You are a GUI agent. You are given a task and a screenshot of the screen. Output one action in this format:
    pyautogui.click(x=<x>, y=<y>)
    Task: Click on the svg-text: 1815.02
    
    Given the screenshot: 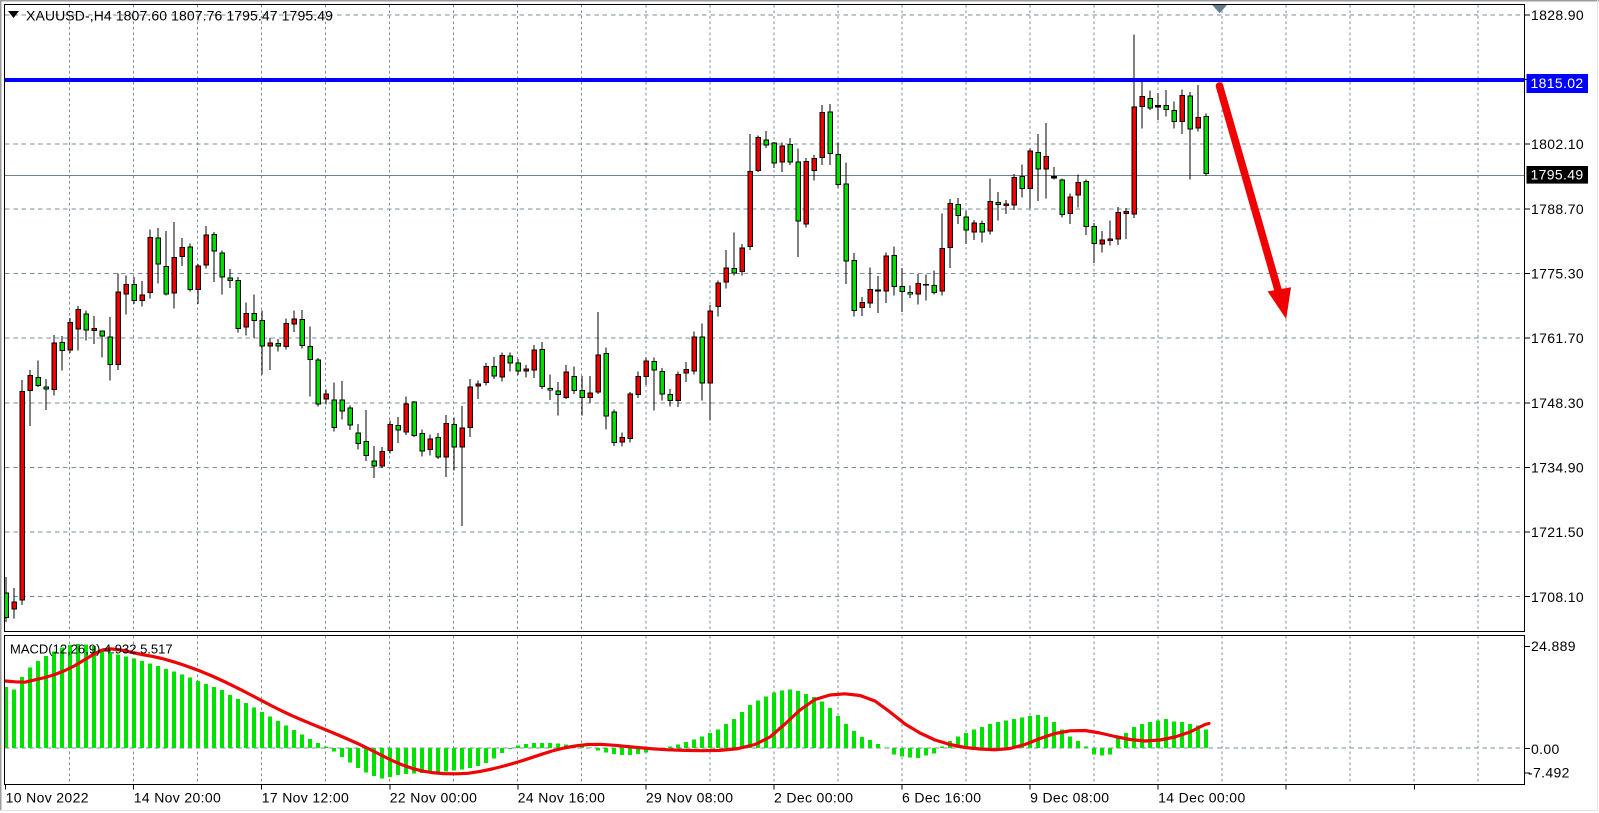 What is the action you would take?
    pyautogui.click(x=1557, y=83)
    